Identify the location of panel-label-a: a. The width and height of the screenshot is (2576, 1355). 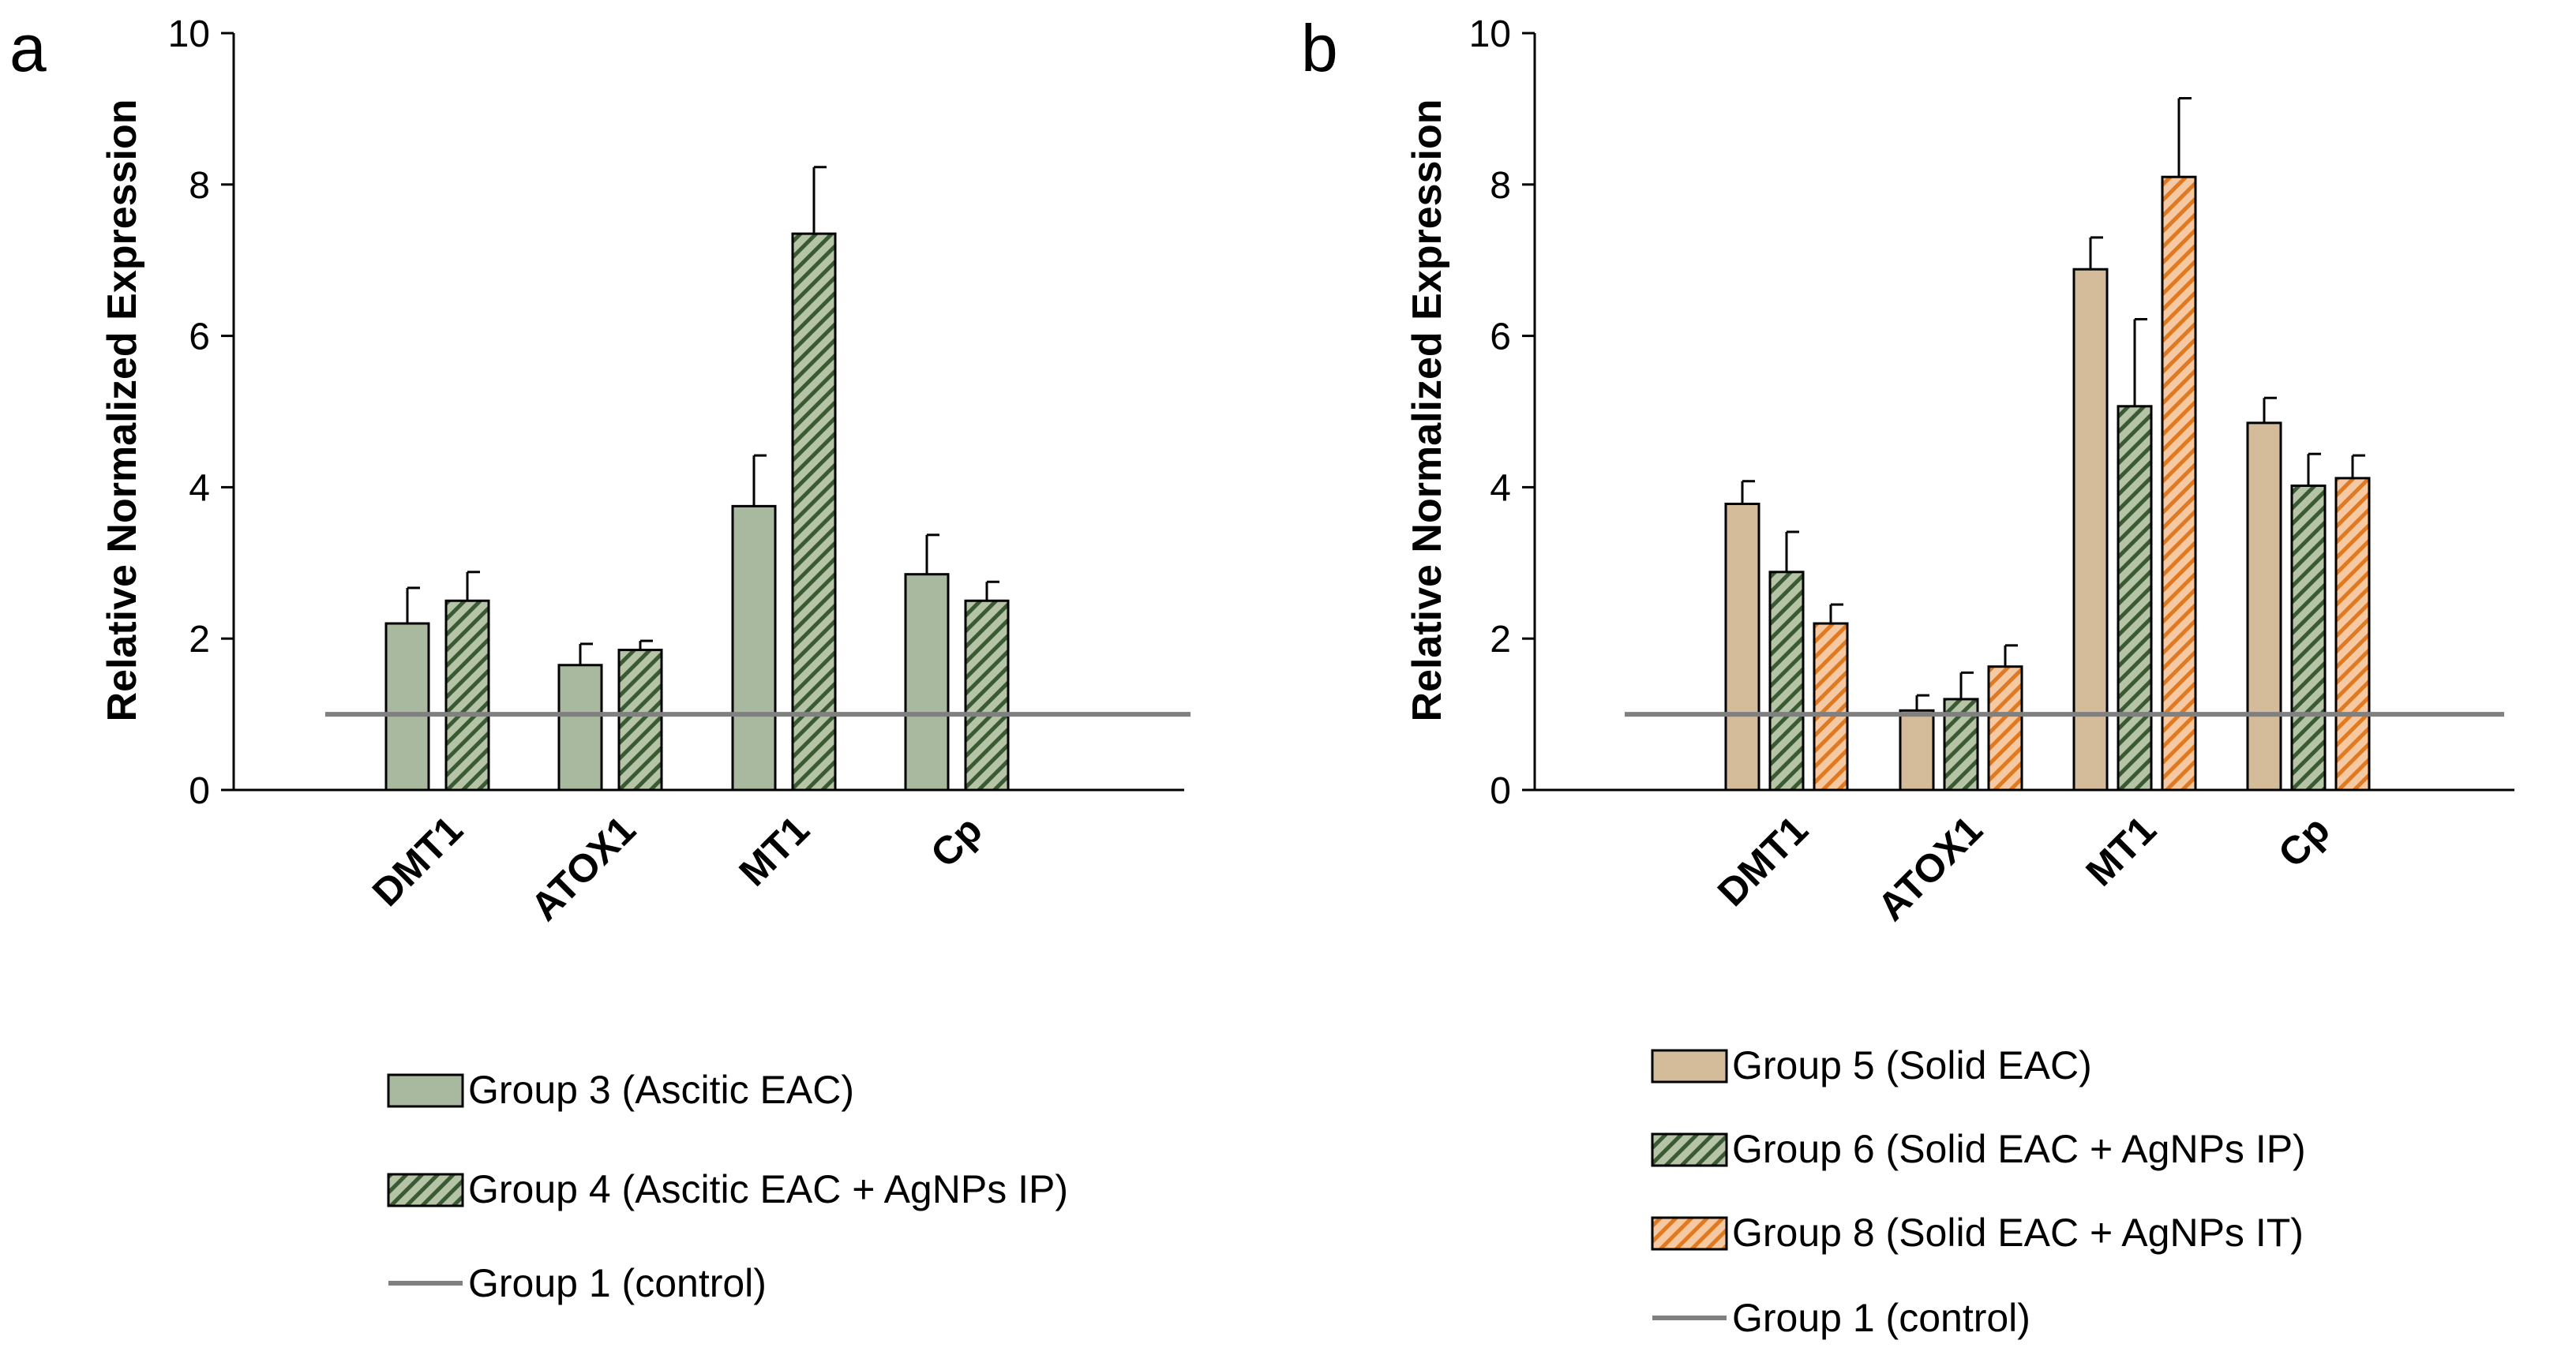
(28, 48).